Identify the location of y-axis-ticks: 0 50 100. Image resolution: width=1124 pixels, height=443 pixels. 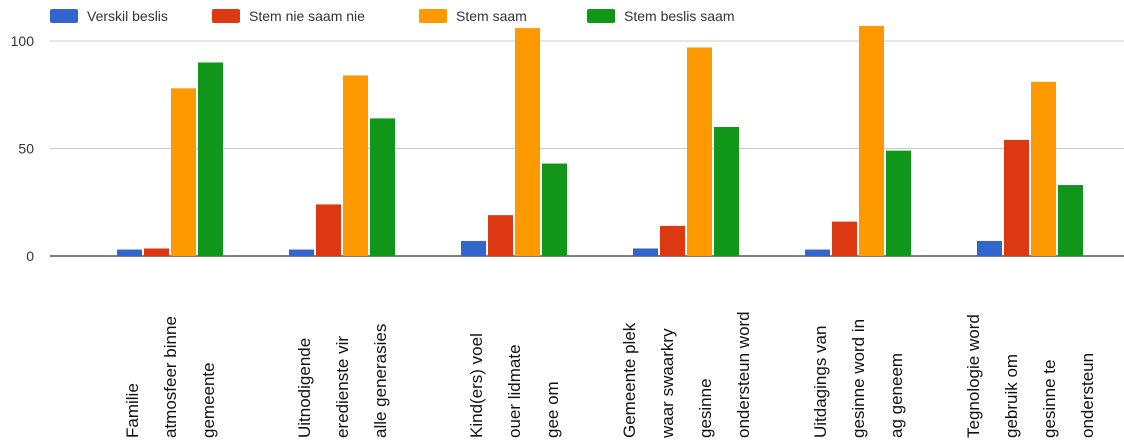
(23, 148).